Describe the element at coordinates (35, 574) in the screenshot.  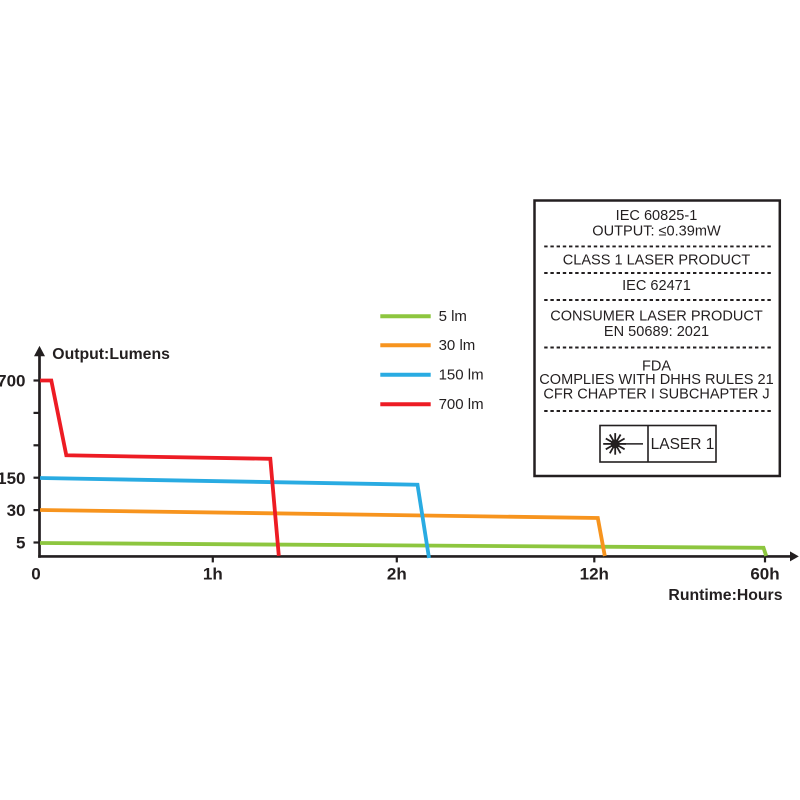
I see `svg-text: 0` at that location.